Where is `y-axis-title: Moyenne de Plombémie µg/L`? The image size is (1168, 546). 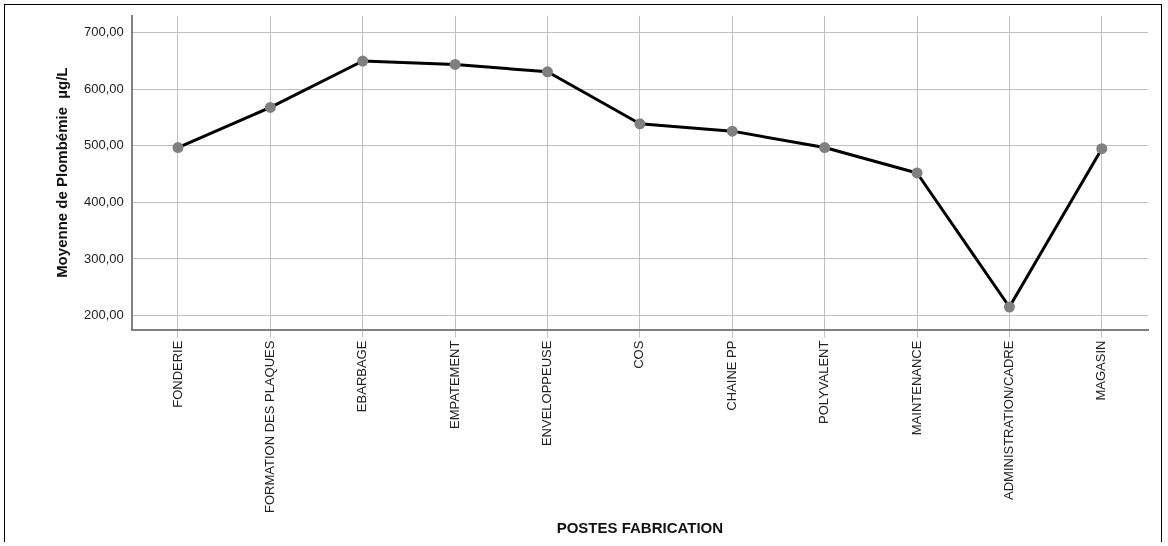 y-axis-title: Moyenne de Plombémie µg/L is located at coordinates (62, 172).